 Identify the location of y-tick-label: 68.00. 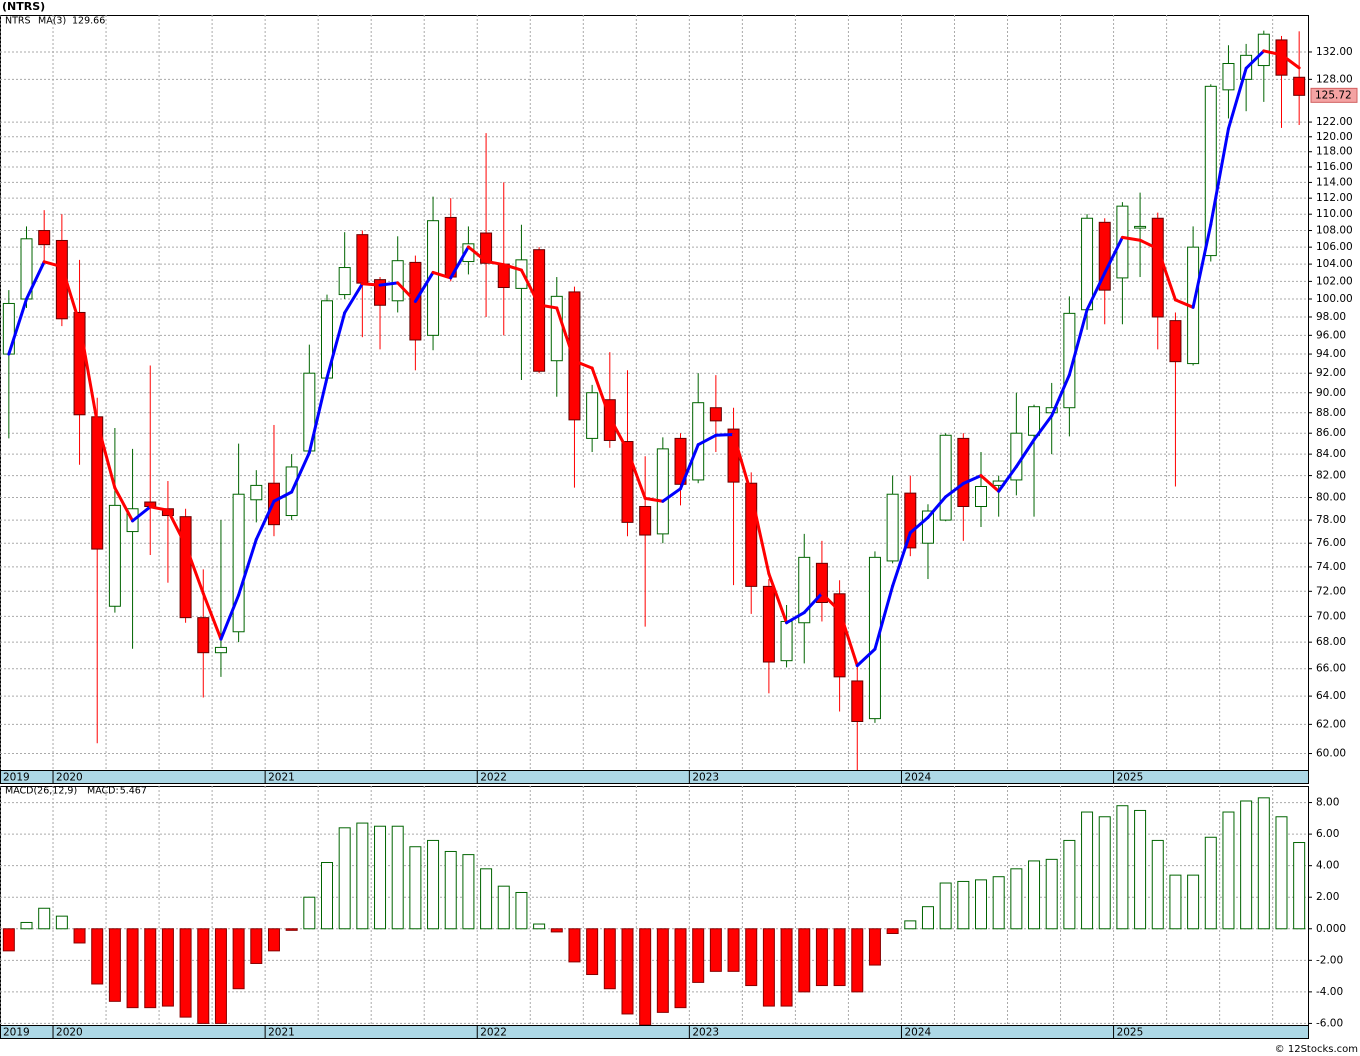
(1331, 642).